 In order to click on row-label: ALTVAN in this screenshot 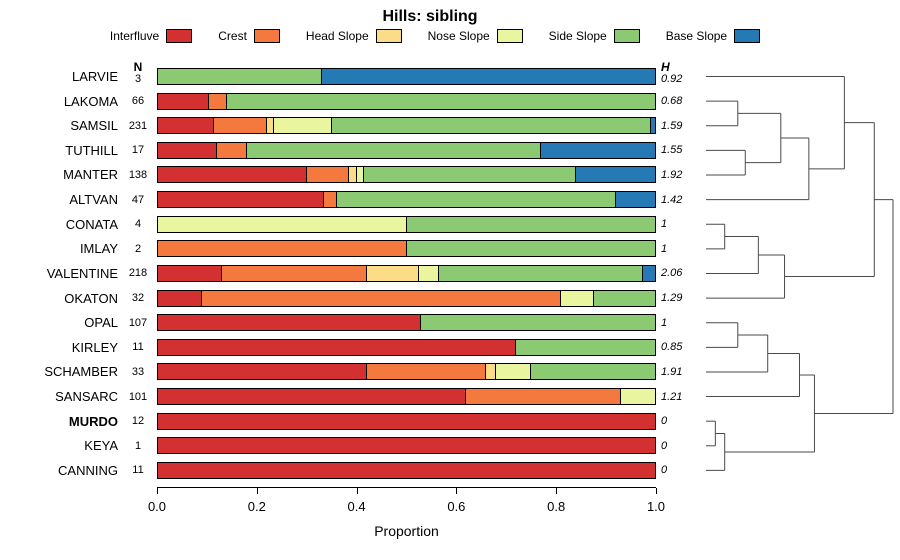, I will do `click(93, 200)`.